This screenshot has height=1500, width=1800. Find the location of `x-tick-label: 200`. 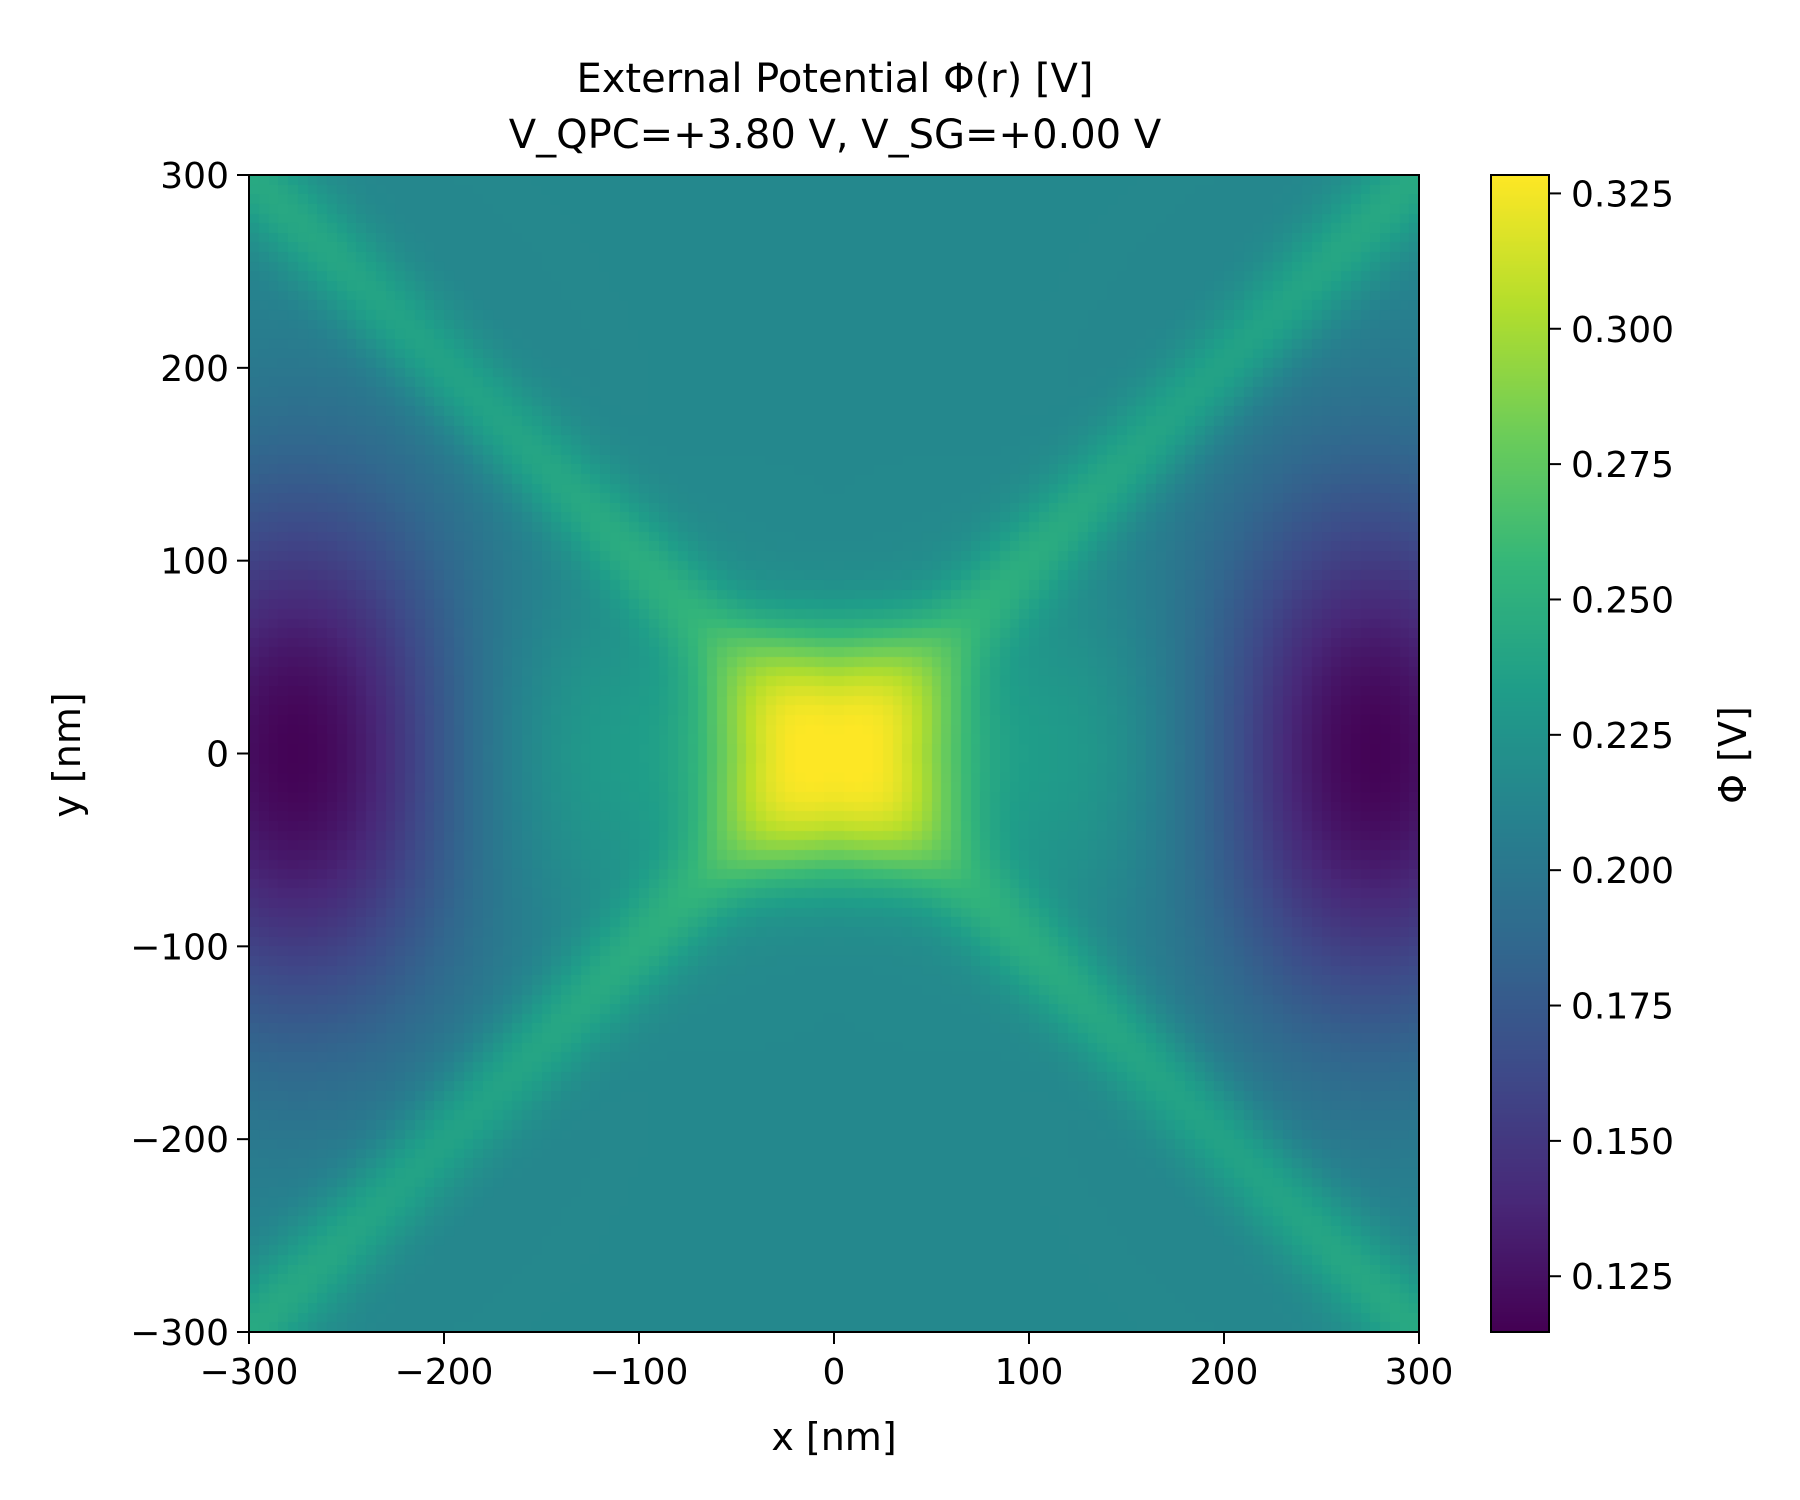

x-tick-label: 200 is located at coordinates (1224, 1372).